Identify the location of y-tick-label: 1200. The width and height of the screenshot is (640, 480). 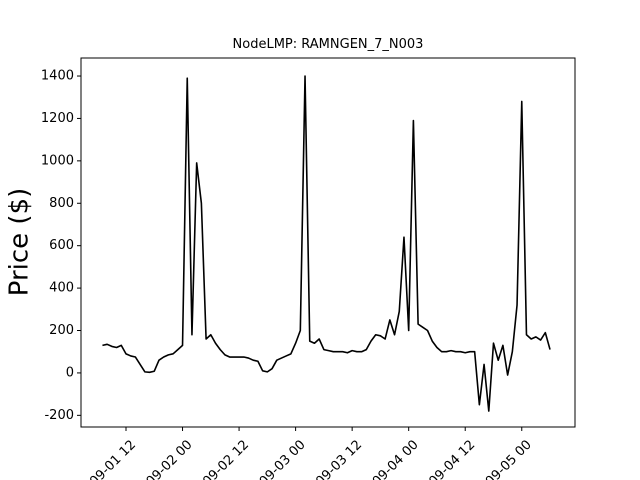
(57, 118).